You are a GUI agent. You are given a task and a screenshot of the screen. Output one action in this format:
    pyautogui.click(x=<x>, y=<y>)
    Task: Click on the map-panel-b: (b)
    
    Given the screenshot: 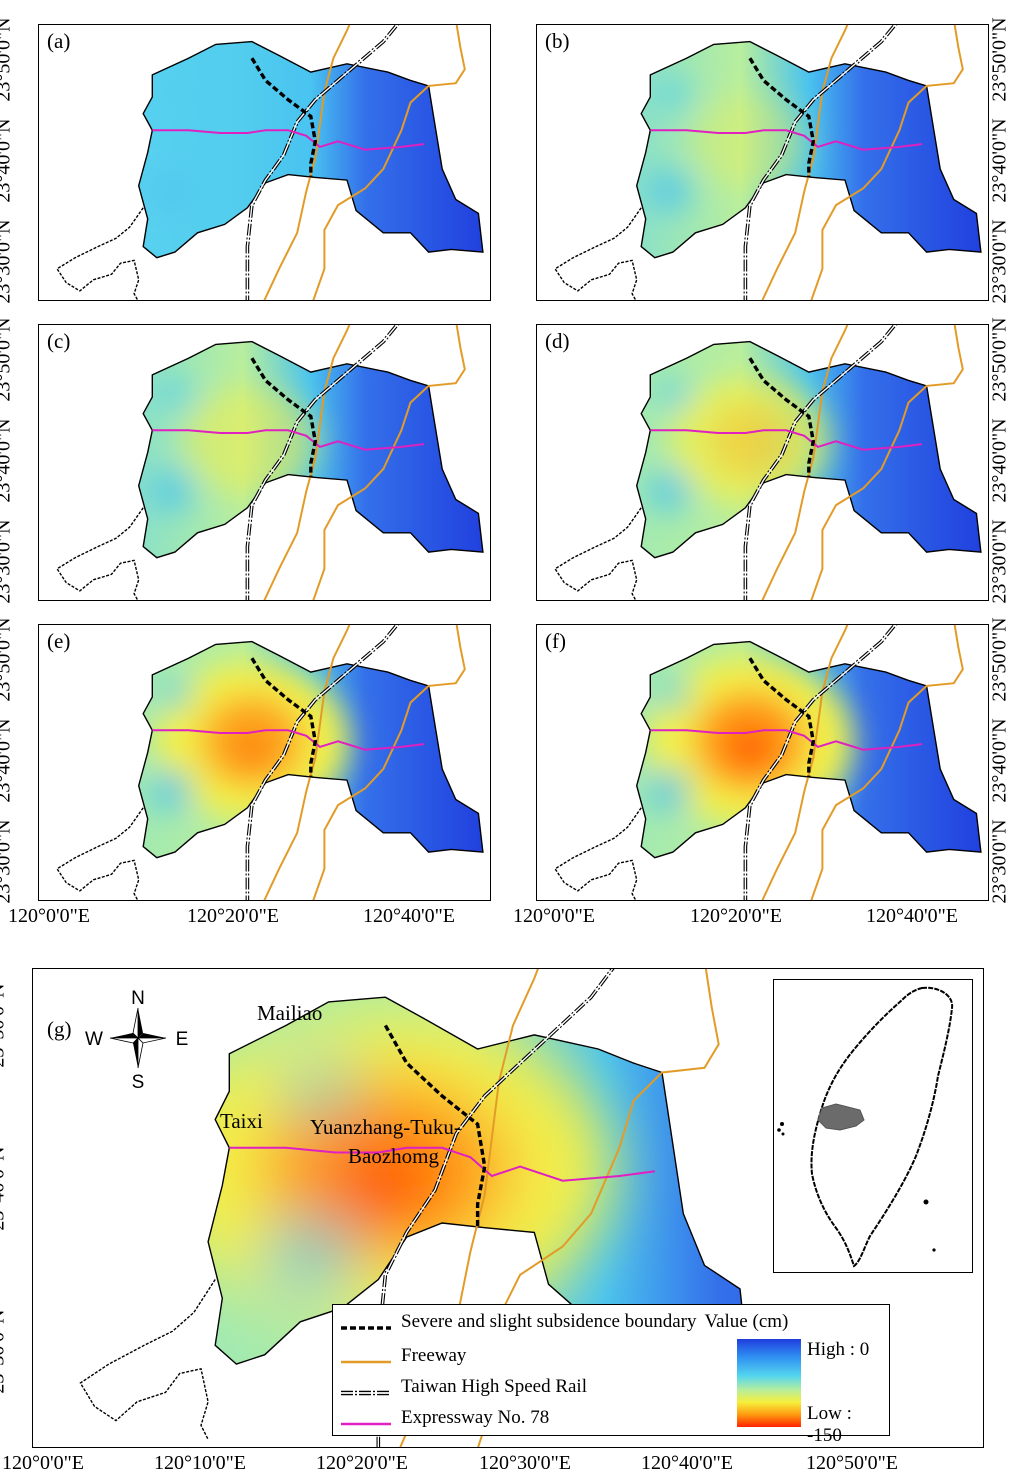 What is the action you would take?
    pyautogui.click(x=762, y=162)
    